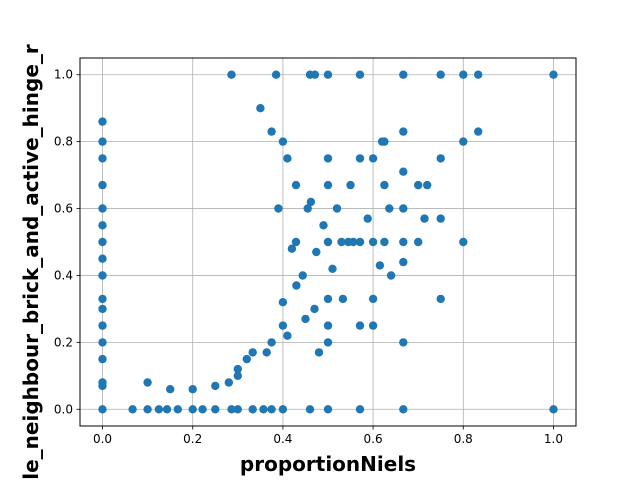 The width and height of the screenshot is (640, 480). Describe the element at coordinates (63, 342) in the screenshot. I see `y-tick-label: 0.2` at that location.